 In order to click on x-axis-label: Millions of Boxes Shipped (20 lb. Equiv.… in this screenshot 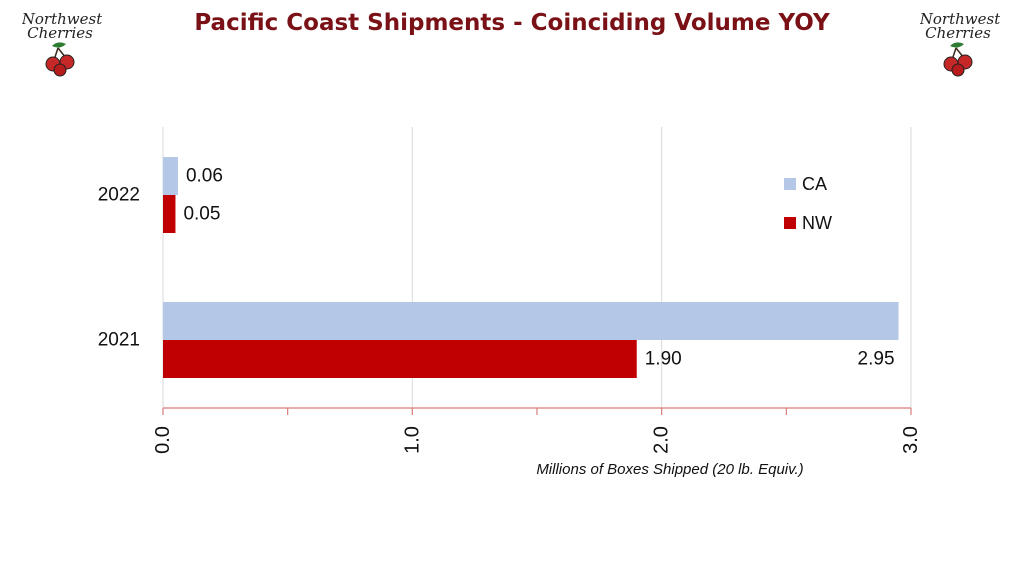, I will do `click(670, 469)`.